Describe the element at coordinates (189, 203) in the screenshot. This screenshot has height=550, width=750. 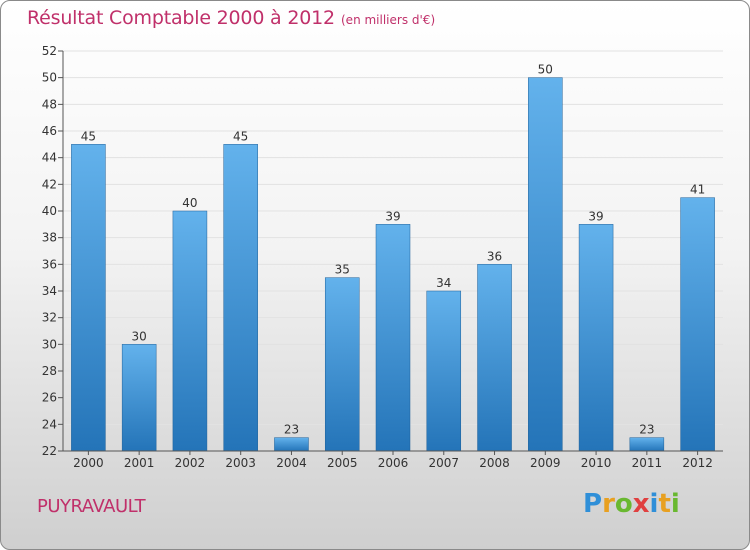
I see `bar-value-label: 40` at that location.